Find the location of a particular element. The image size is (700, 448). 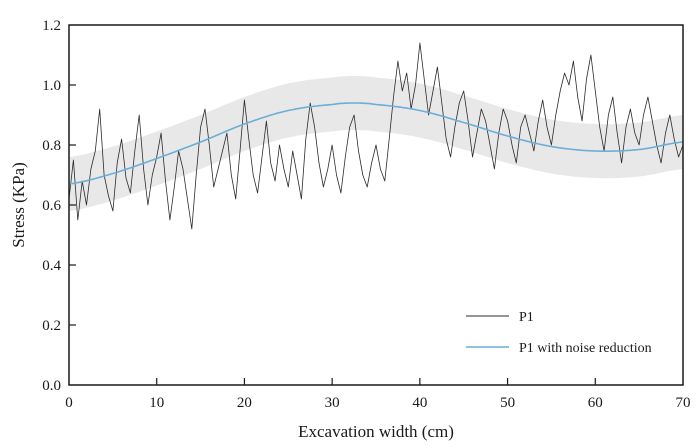

y-tick-label: 0.4 is located at coordinates (51, 266).